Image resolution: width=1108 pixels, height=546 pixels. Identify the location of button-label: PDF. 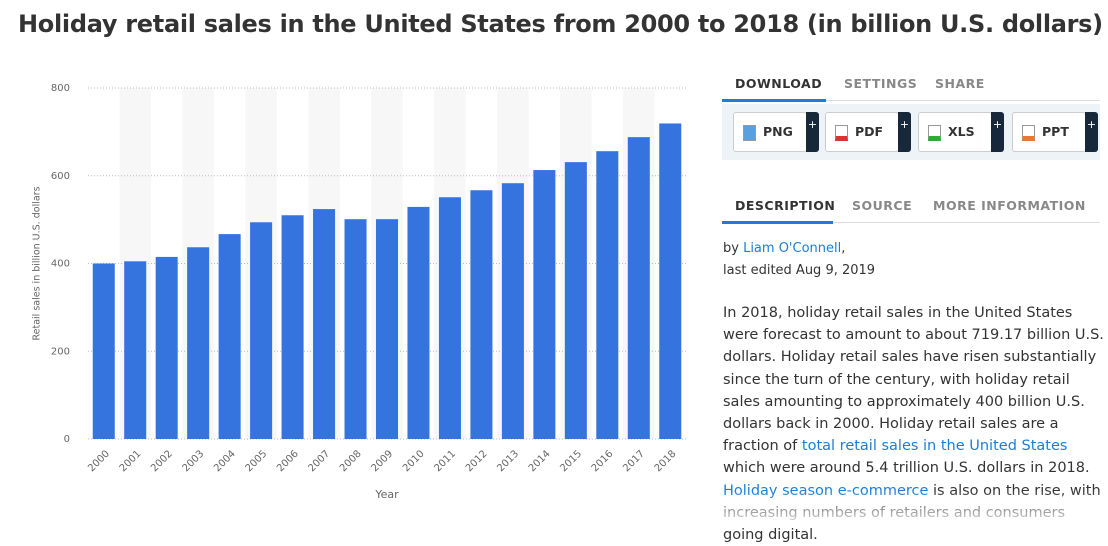
(869, 131).